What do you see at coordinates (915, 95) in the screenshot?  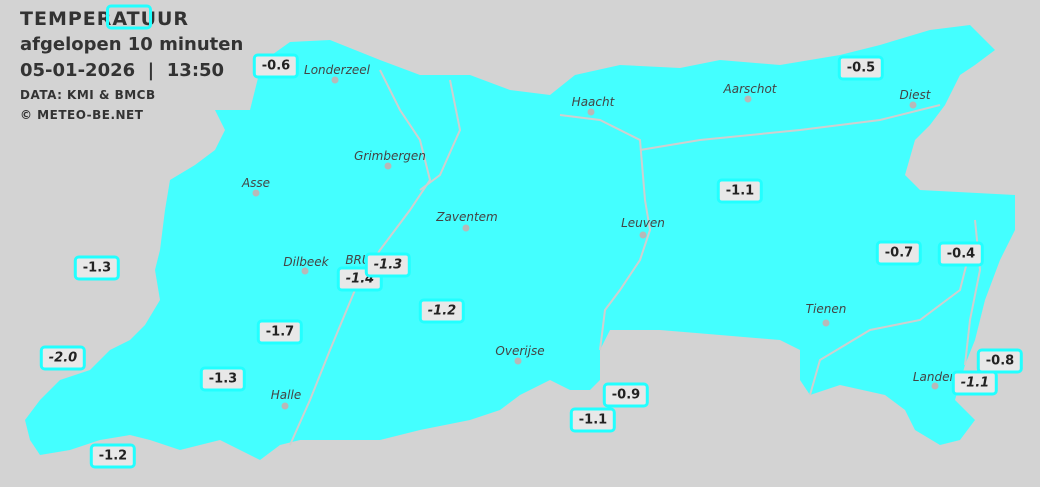 I see `city-label: Diest` at bounding box center [915, 95].